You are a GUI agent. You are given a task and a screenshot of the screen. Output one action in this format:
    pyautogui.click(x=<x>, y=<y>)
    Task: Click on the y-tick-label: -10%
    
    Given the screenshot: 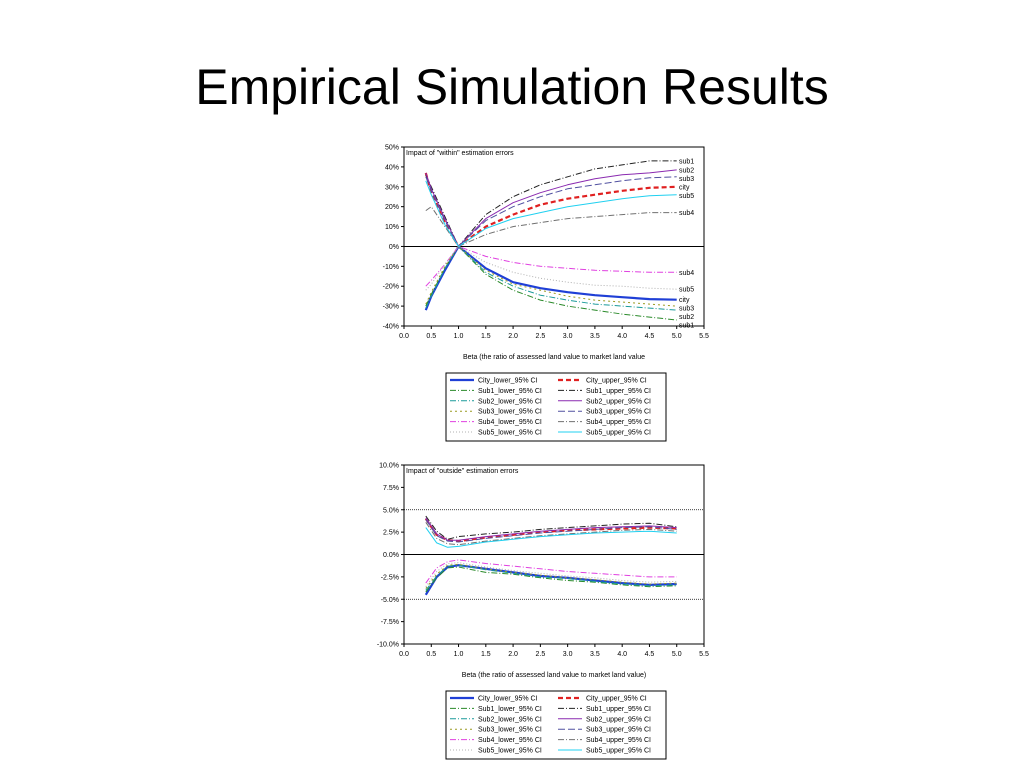 What is the action you would take?
    pyautogui.click(x=391, y=267)
    